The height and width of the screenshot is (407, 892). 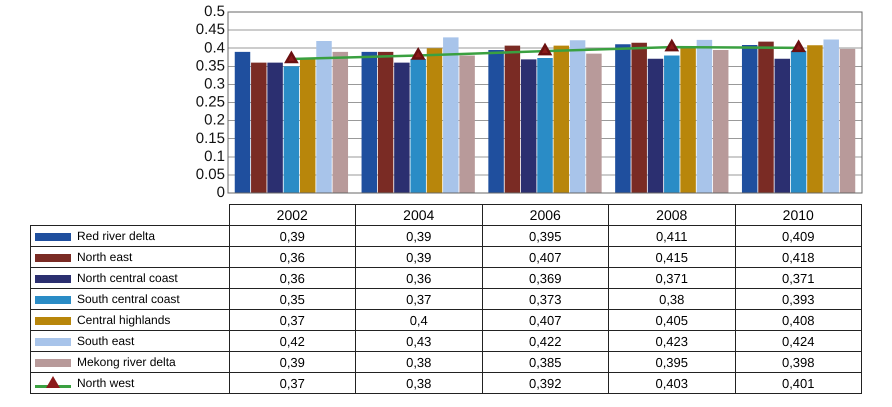 What do you see at coordinates (671, 320) in the screenshot?
I see `data-label: 0,405` at bounding box center [671, 320].